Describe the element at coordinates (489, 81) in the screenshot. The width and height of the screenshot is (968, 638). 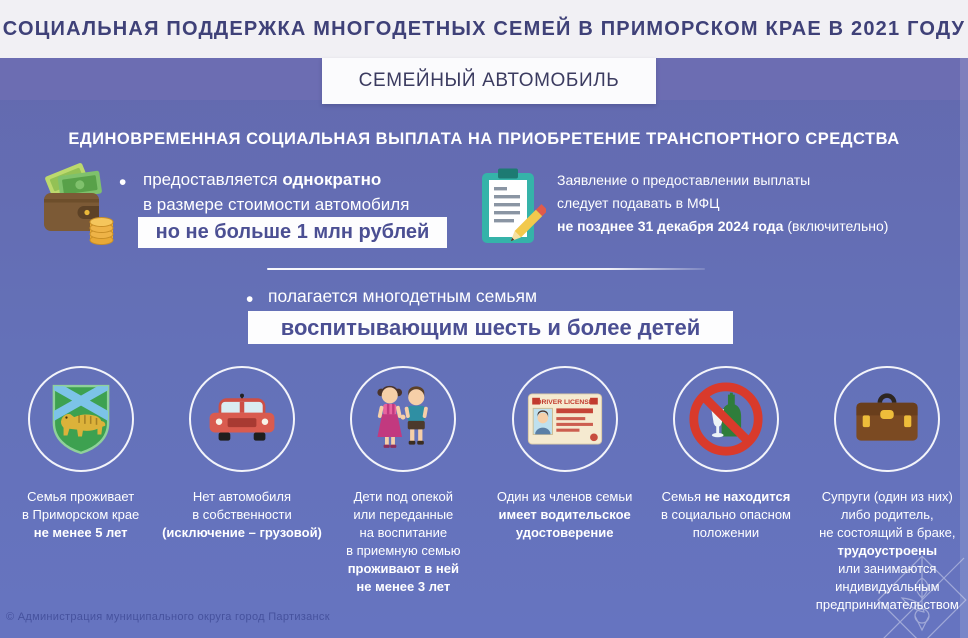
I see `program-badge: СЕМЕЙНЫЙ АВТОМОБИЛЬ` at that location.